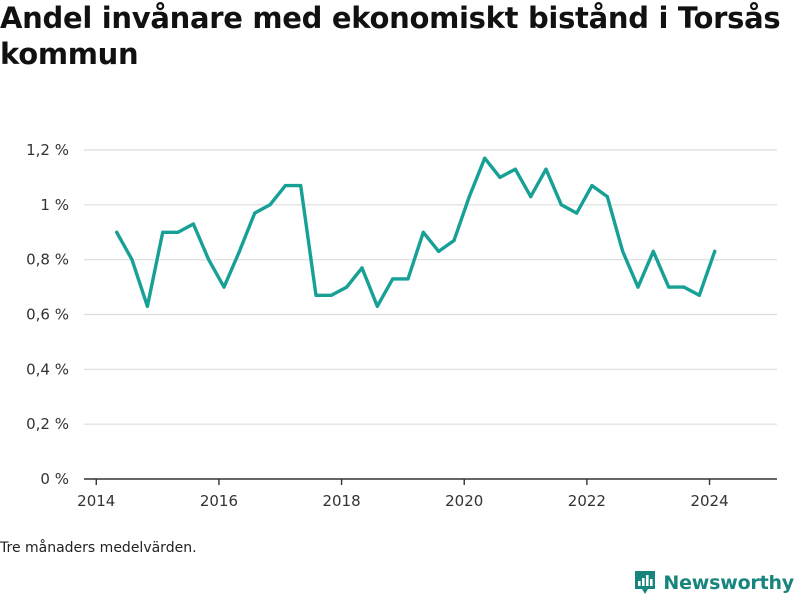 The image size is (800, 600). Describe the element at coordinates (47, 150) in the screenshot. I see `y-tick-label: 1,2 %` at that location.